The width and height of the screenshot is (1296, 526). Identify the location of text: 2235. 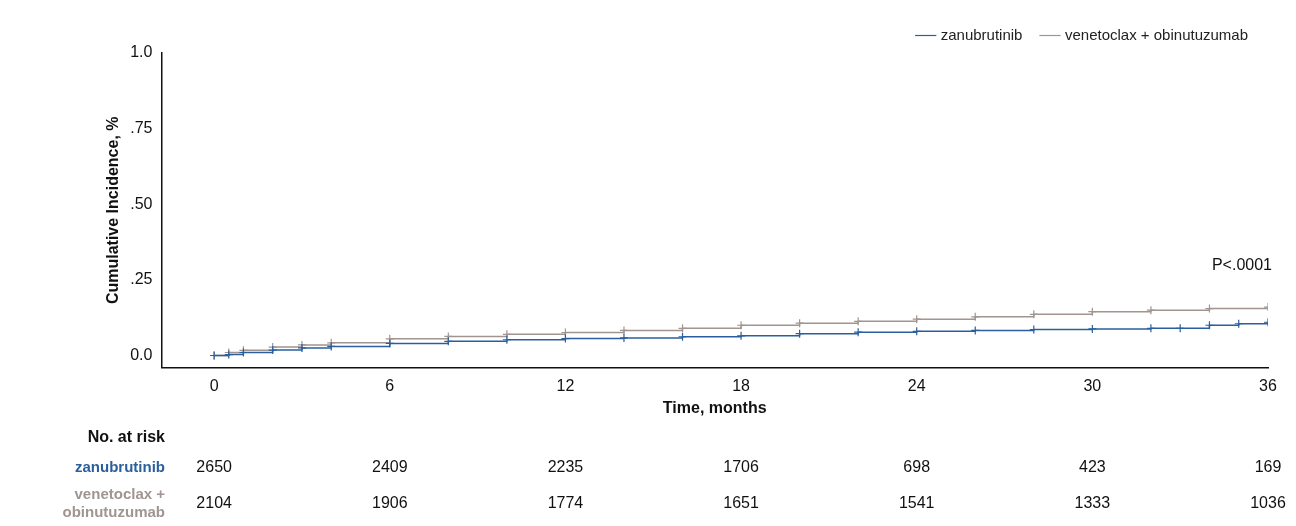
(565, 467).